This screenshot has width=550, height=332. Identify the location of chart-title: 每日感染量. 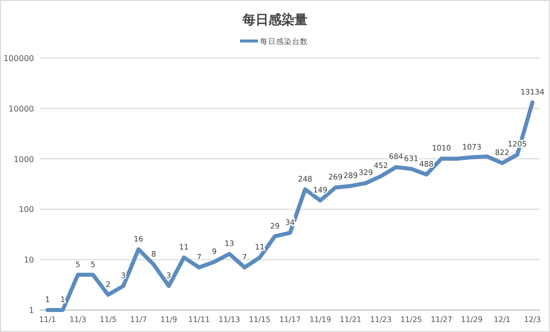
(275, 20).